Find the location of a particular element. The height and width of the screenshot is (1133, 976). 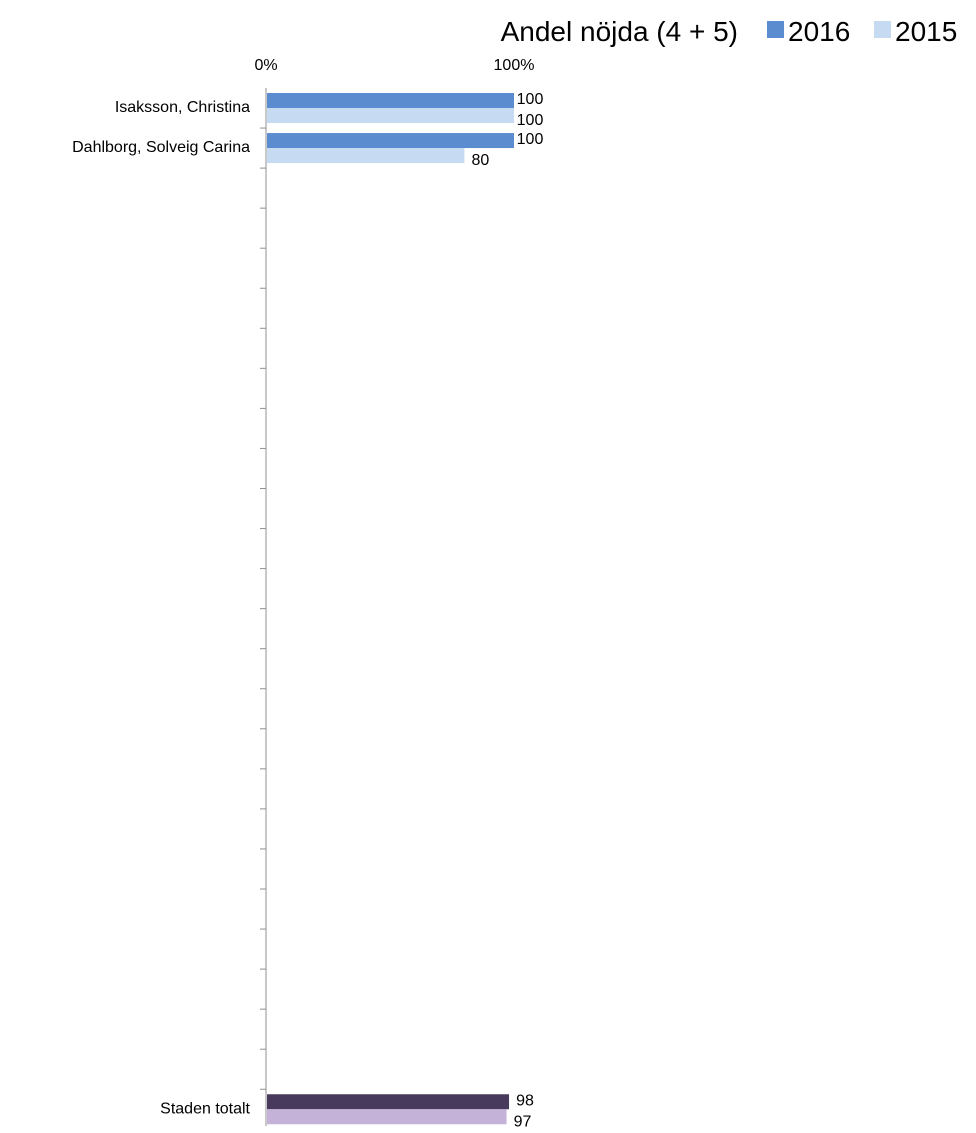

category-label: Staden totalt is located at coordinates (205, 1108).